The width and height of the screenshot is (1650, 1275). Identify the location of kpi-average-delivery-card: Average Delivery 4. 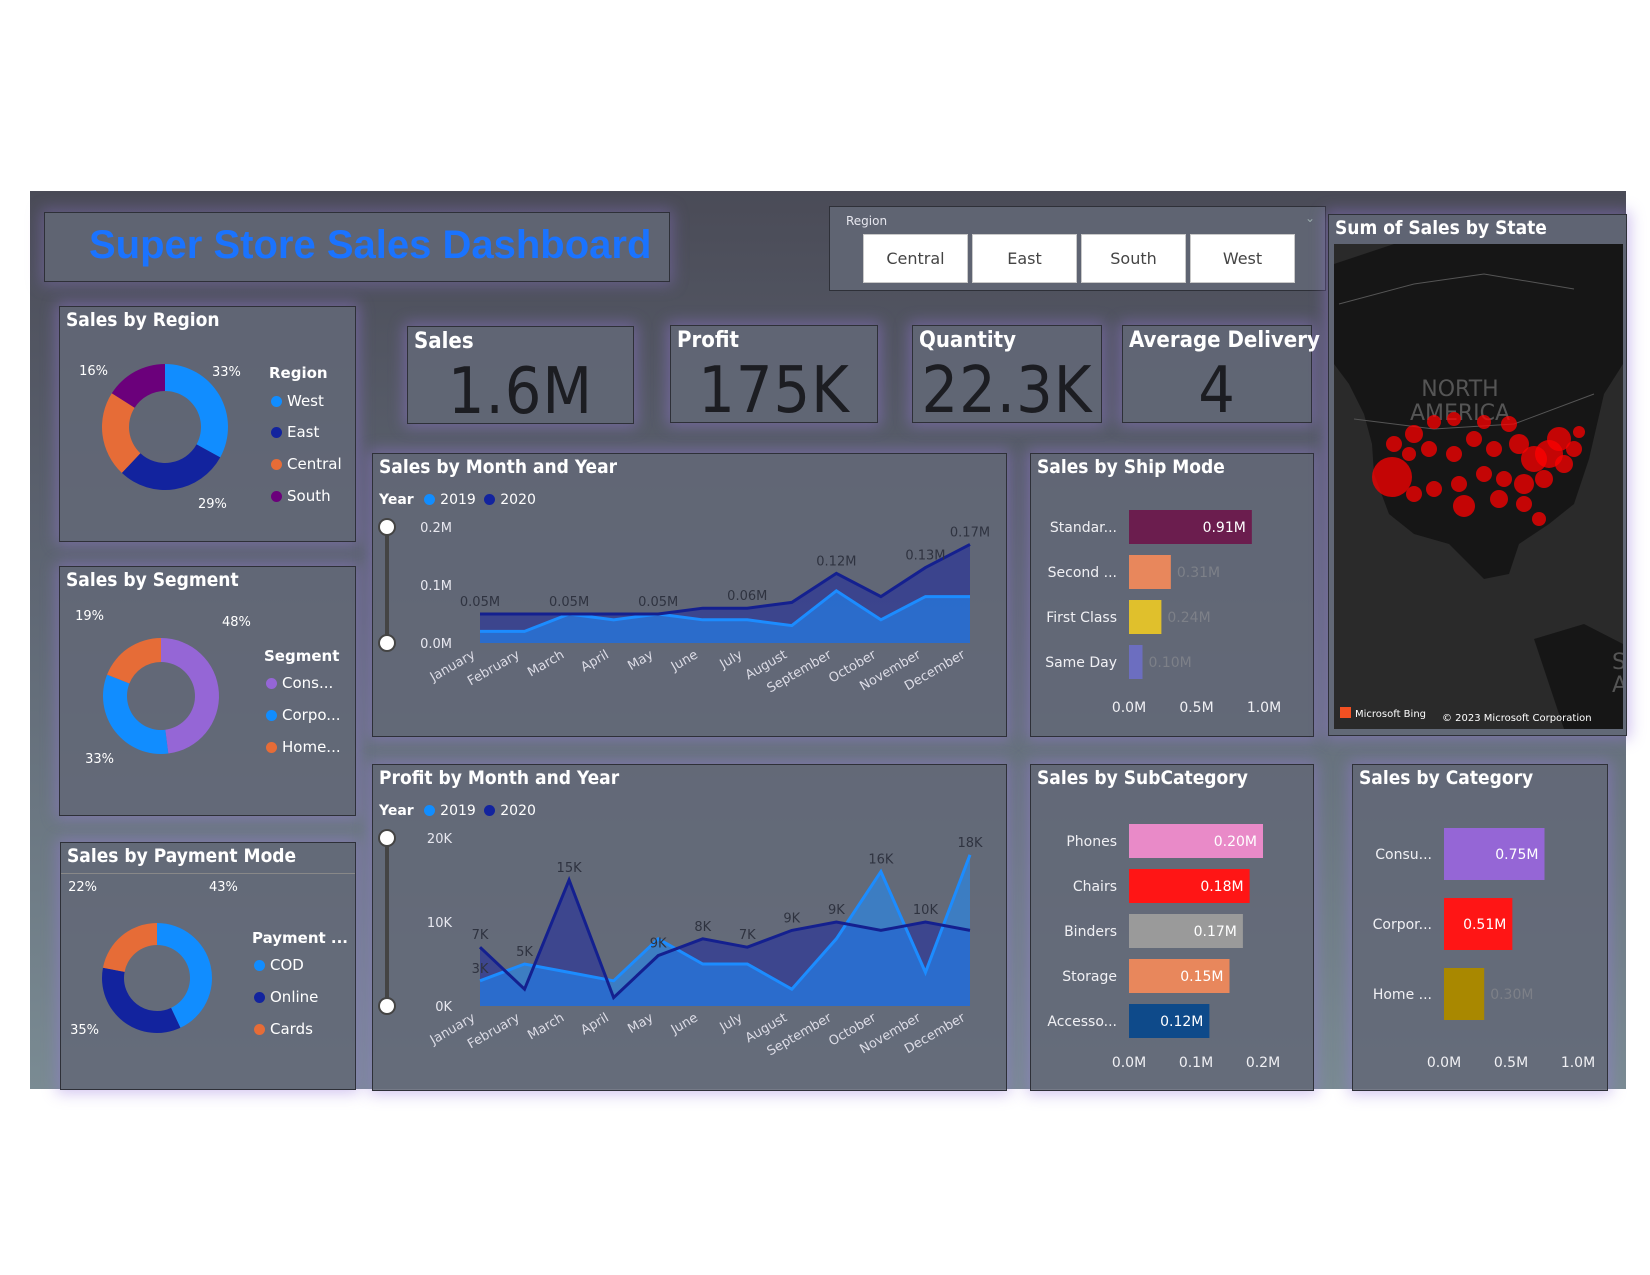
(1221, 376).